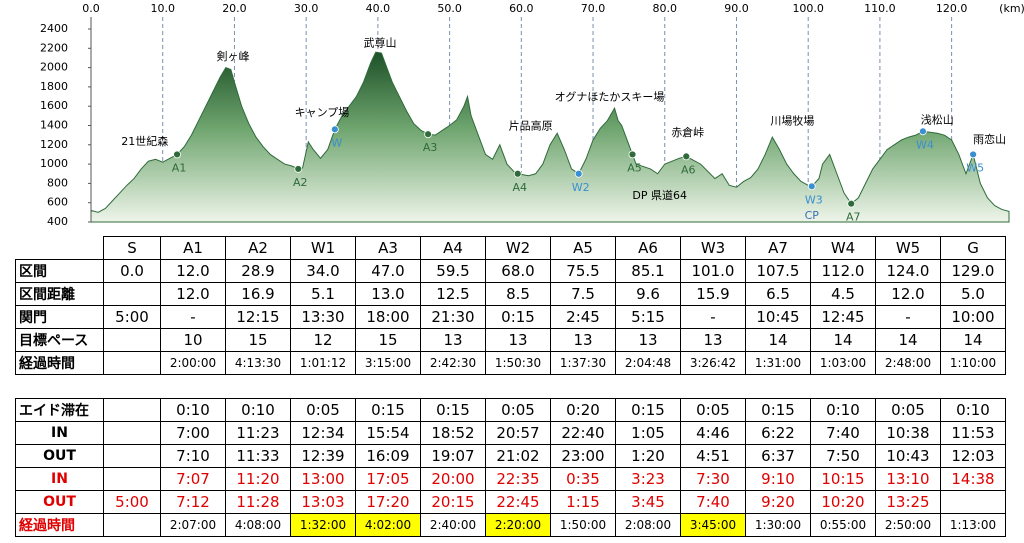 This screenshot has width=1024, height=543. I want to click on table-cell: 17:20, so click(388, 502).